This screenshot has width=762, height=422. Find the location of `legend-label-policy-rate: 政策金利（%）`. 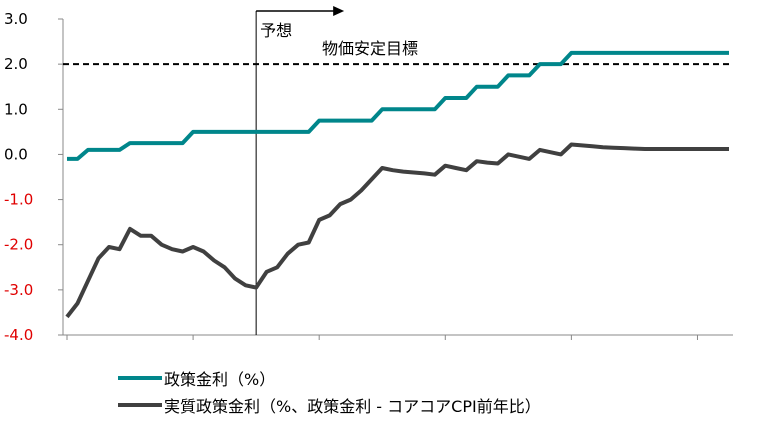

legend-label-policy-rate: 政策金利（%） is located at coordinates (220, 379).